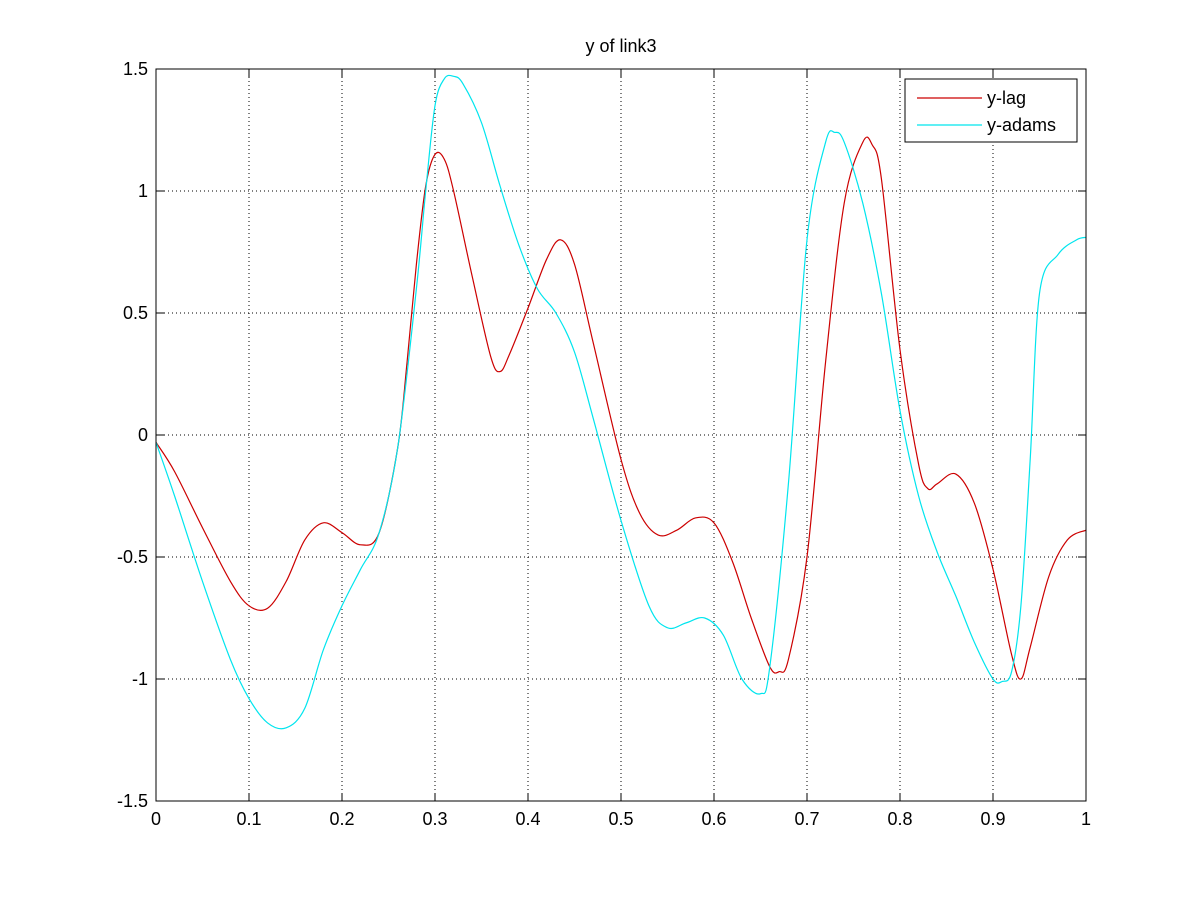 The image size is (1200, 900). I want to click on x-tick-label: 0.1, so click(248, 819).